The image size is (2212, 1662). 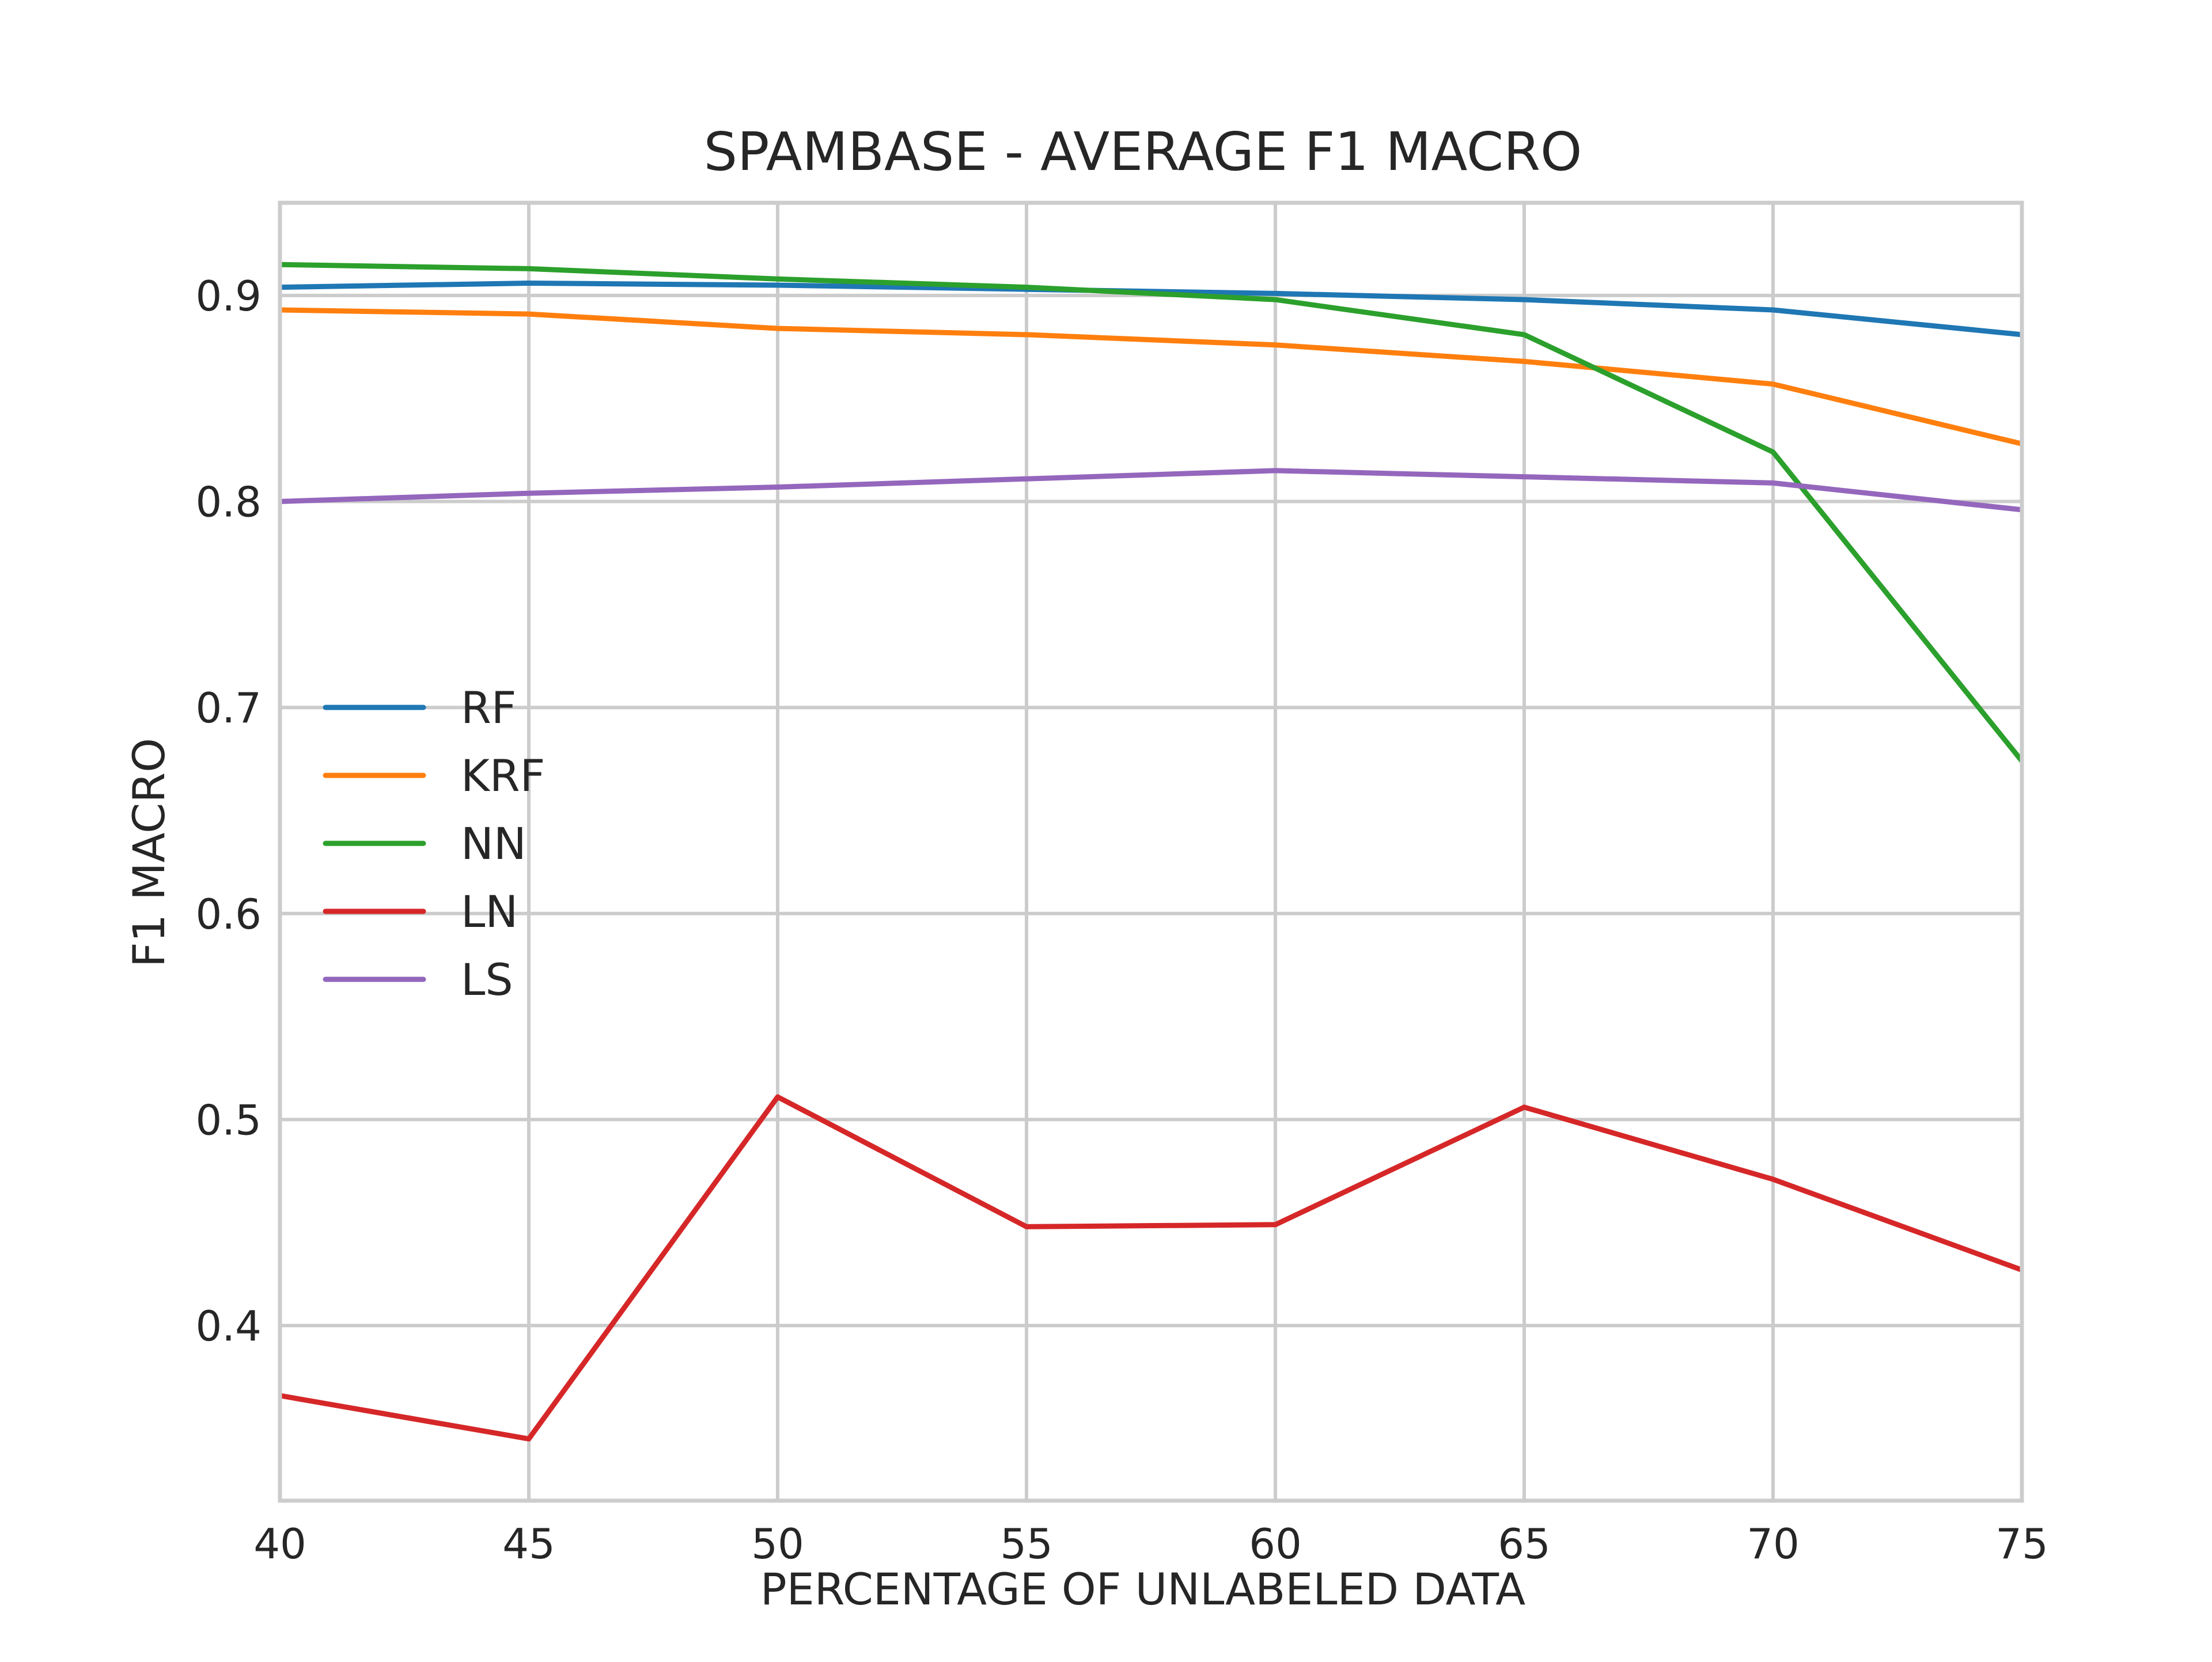 What do you see at coordinates (528, 1544) in the screenshot?
I see `x-tick-label: 45` at bounding box center [528, 1544].